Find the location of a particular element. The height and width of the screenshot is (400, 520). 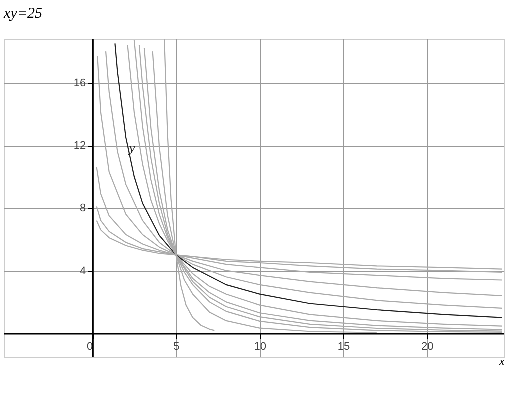

x-tick-label: 20 is located at coordinates (427, 347).